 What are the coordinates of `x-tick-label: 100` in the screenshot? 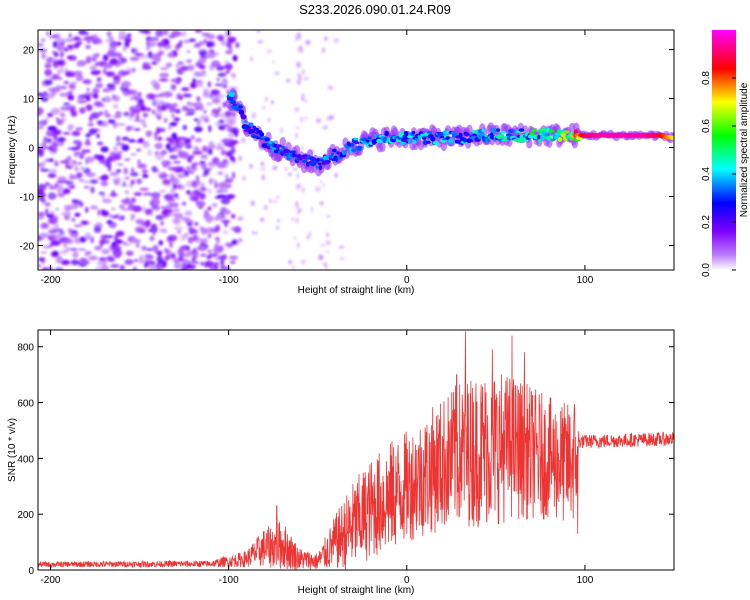 It's located at (585, 280).